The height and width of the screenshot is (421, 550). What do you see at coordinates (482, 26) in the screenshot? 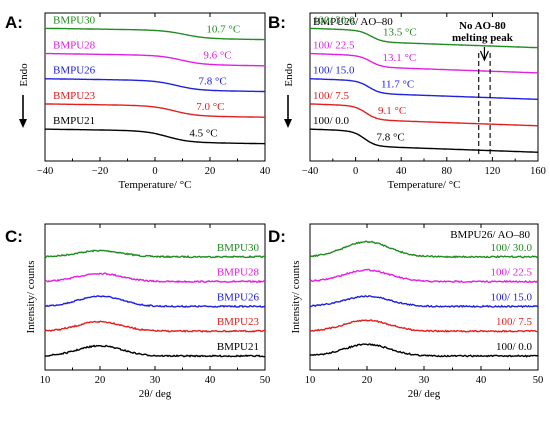
I see `annotation-text: No AO-80` at bounding box center [482, 26].